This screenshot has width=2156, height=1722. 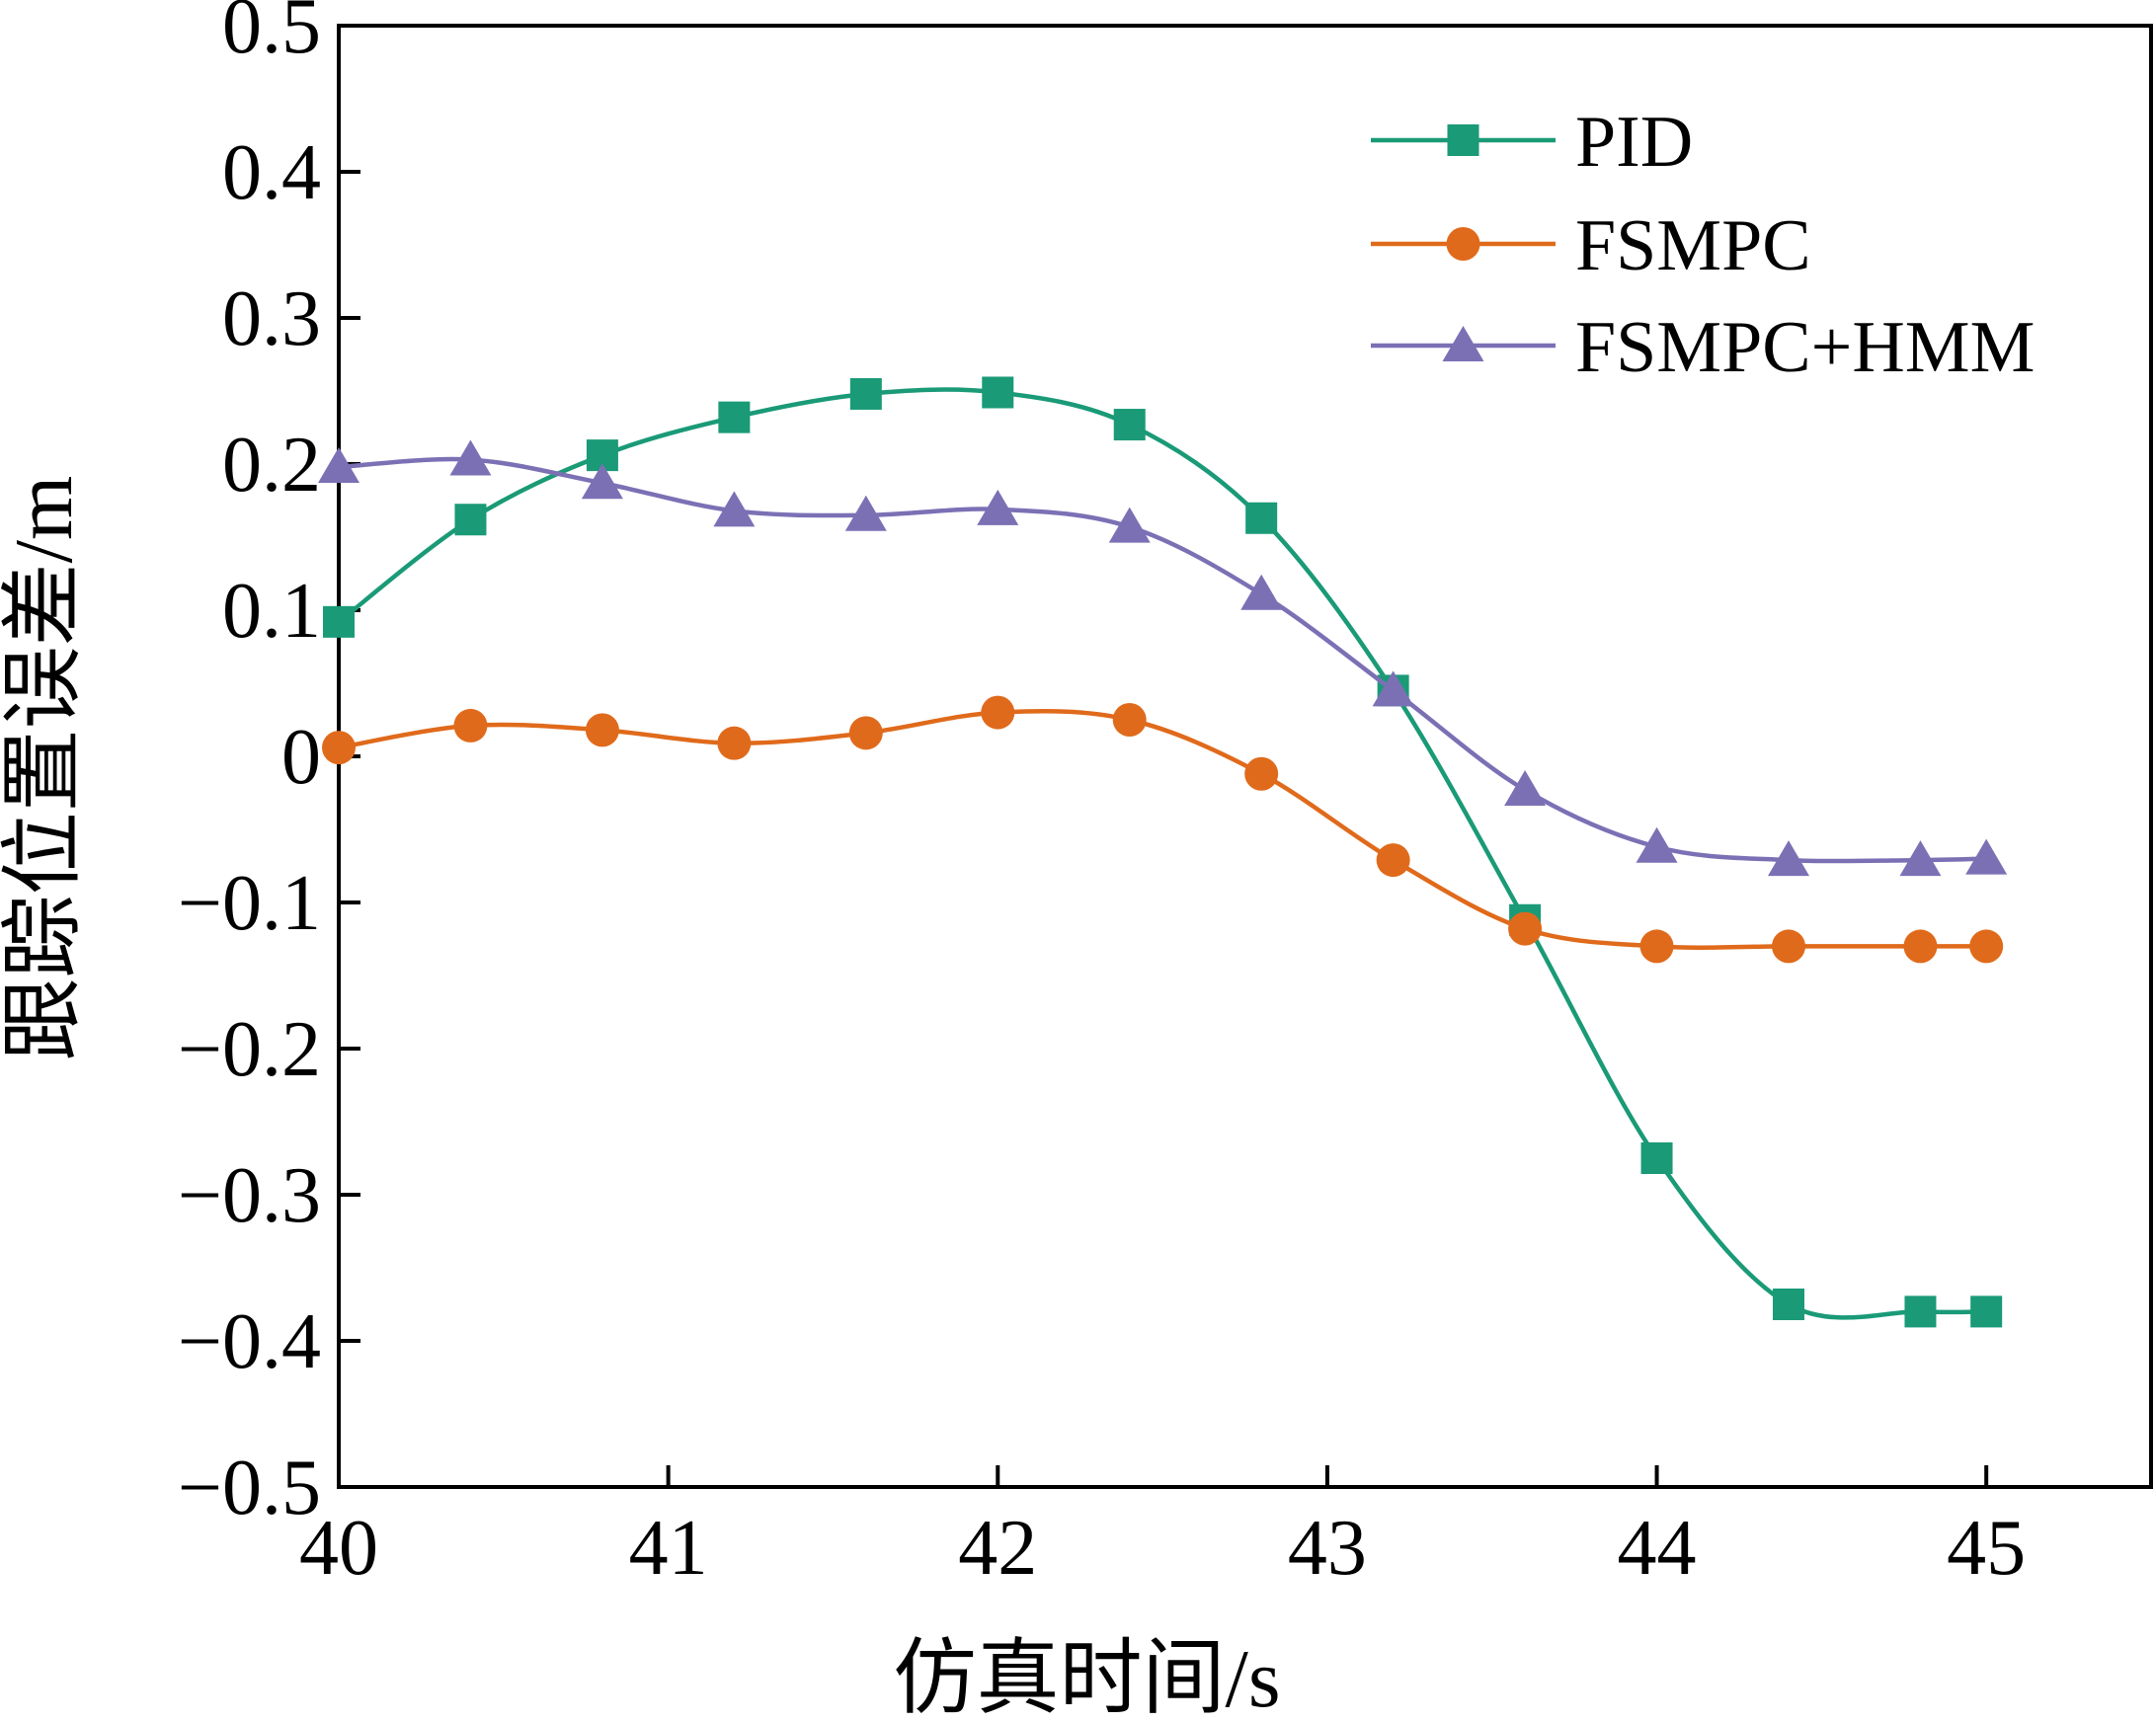 I want to click on x-axis-title: 仿真时间/s, so click(x=1087, y=1677).